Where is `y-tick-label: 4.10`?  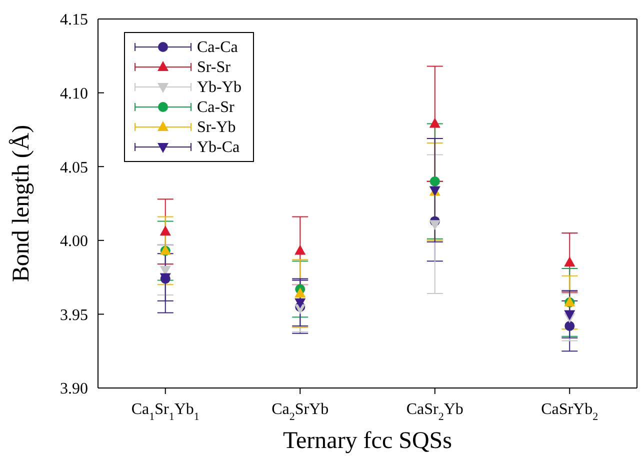
y-tick-label: 4.10 is located at coordinates (74, 93).